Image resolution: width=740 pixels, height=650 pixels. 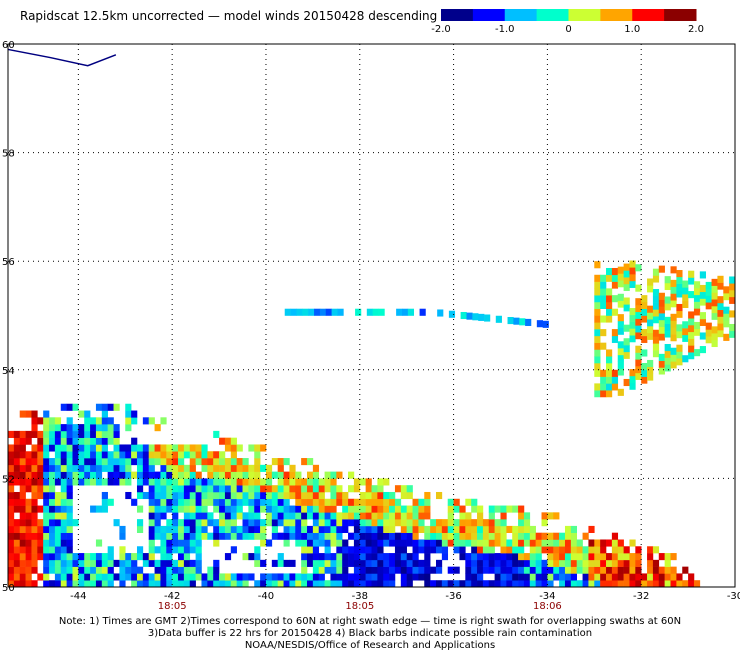 I want to click on x-tick-labels: -44 -42 -40 -38 -36 -34 -32 -30, so click(x=405, y=596).